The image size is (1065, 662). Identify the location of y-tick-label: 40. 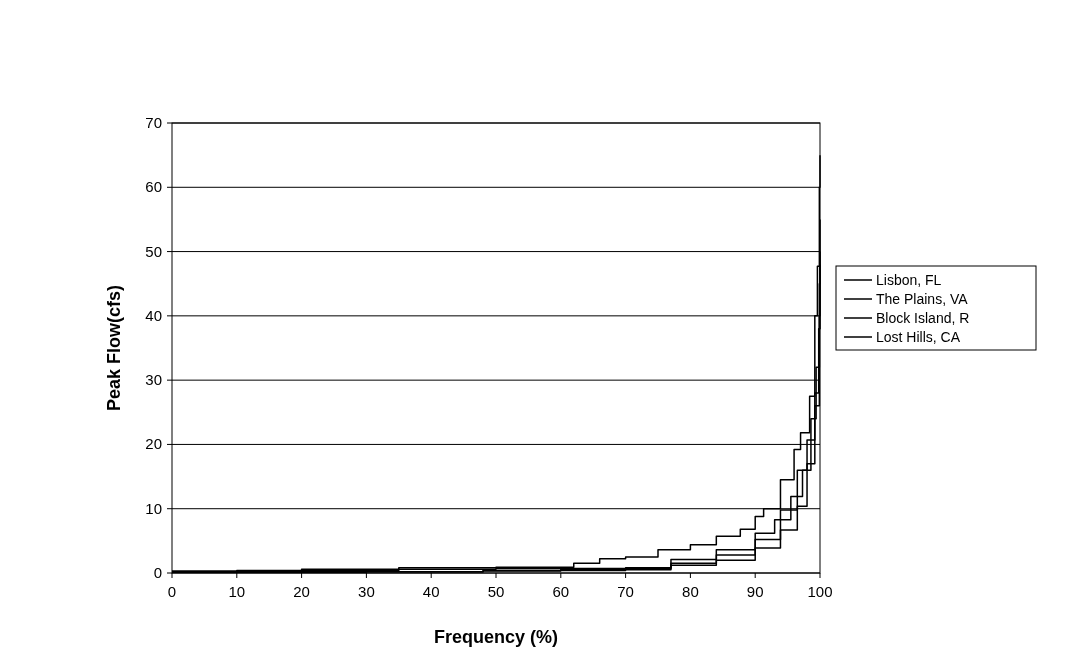
(153, 315).